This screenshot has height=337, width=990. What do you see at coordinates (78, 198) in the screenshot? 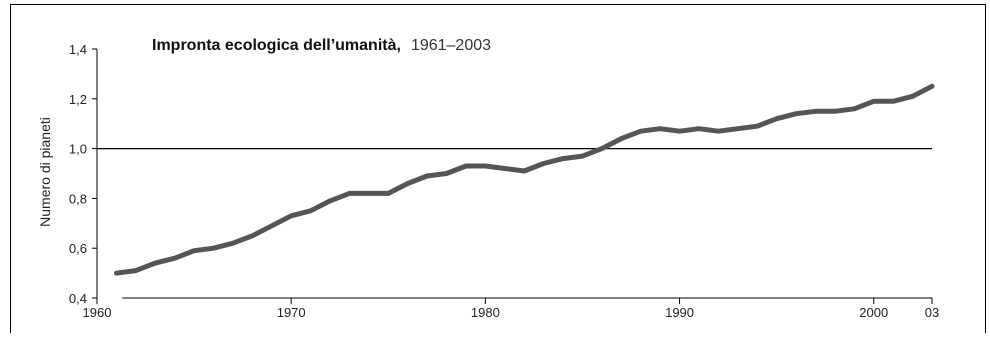
I see `y-tick-label: 0,8` at bounding box center [78, 198].